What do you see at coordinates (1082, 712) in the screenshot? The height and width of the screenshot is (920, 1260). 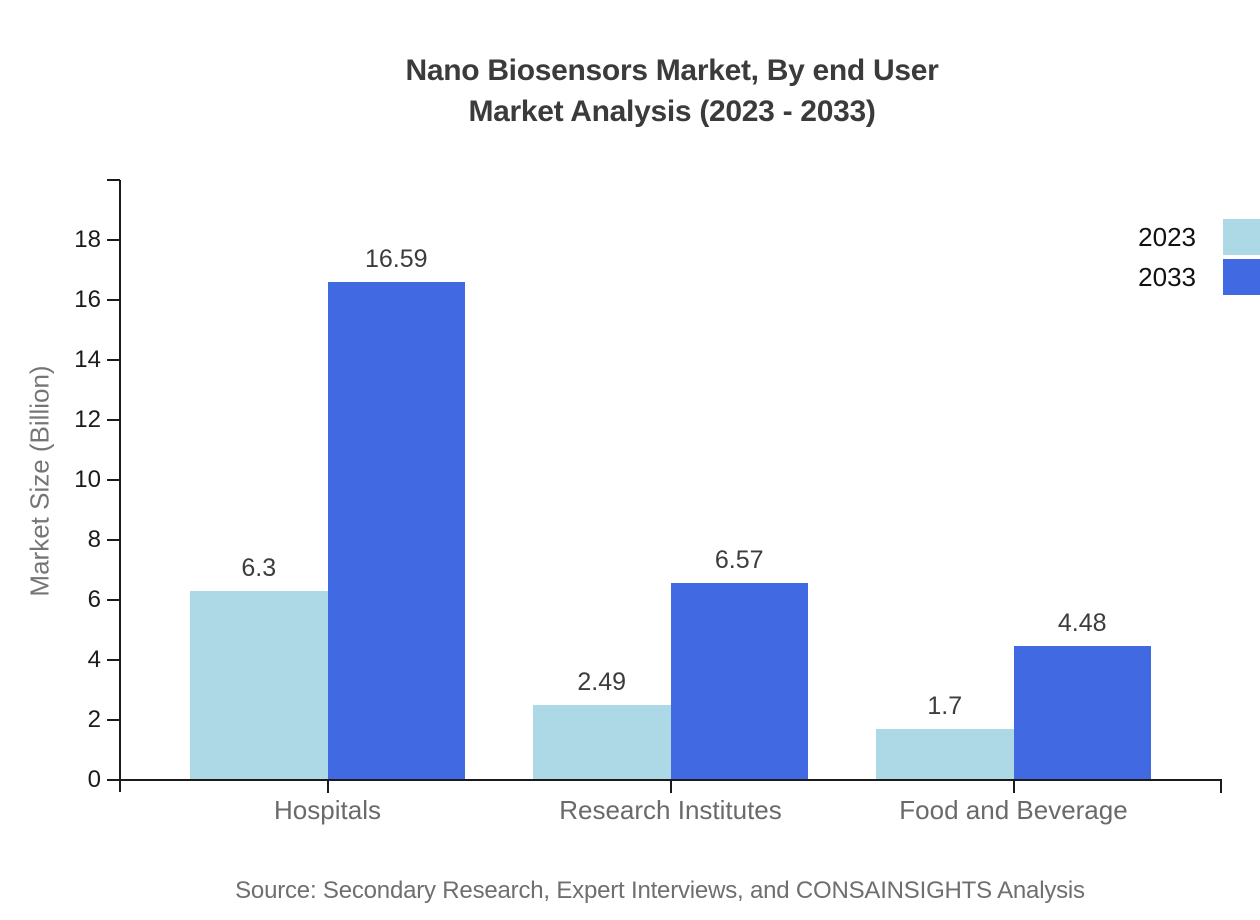 I see `bar-2033-food-and-beverage` at bounding box center [1082, 712].